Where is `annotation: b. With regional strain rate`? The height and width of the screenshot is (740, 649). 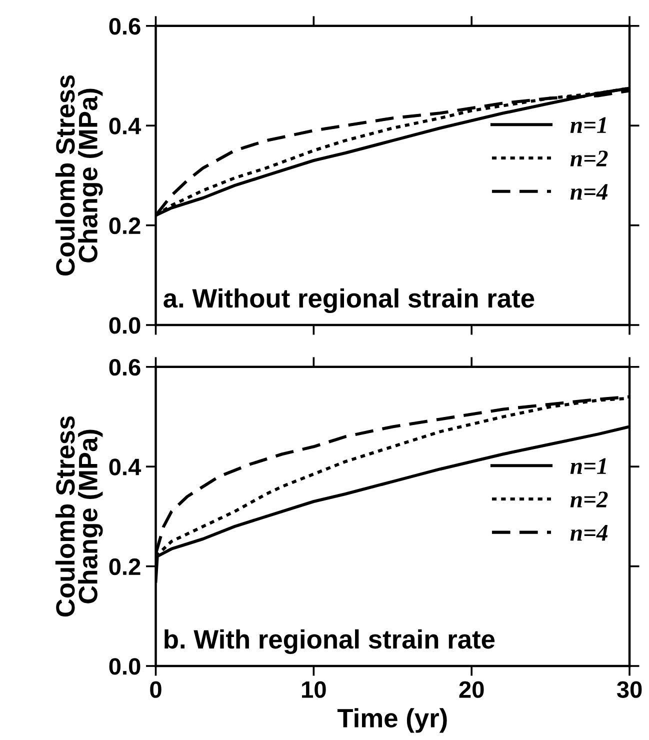 annotation: b. With regional strain rate is located at coordinates (329, 641).